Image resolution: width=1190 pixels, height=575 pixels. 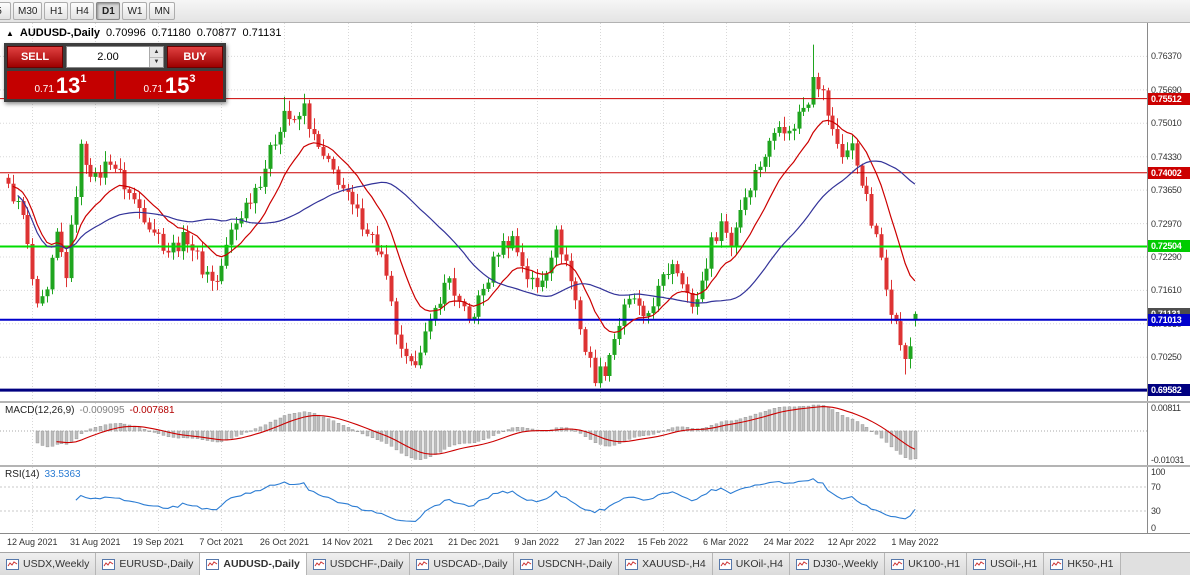 What do you see at coordinates (62, 474) in the screenshot?
I see `rsi-value: 33.5363` at bounding box center [62, 474].